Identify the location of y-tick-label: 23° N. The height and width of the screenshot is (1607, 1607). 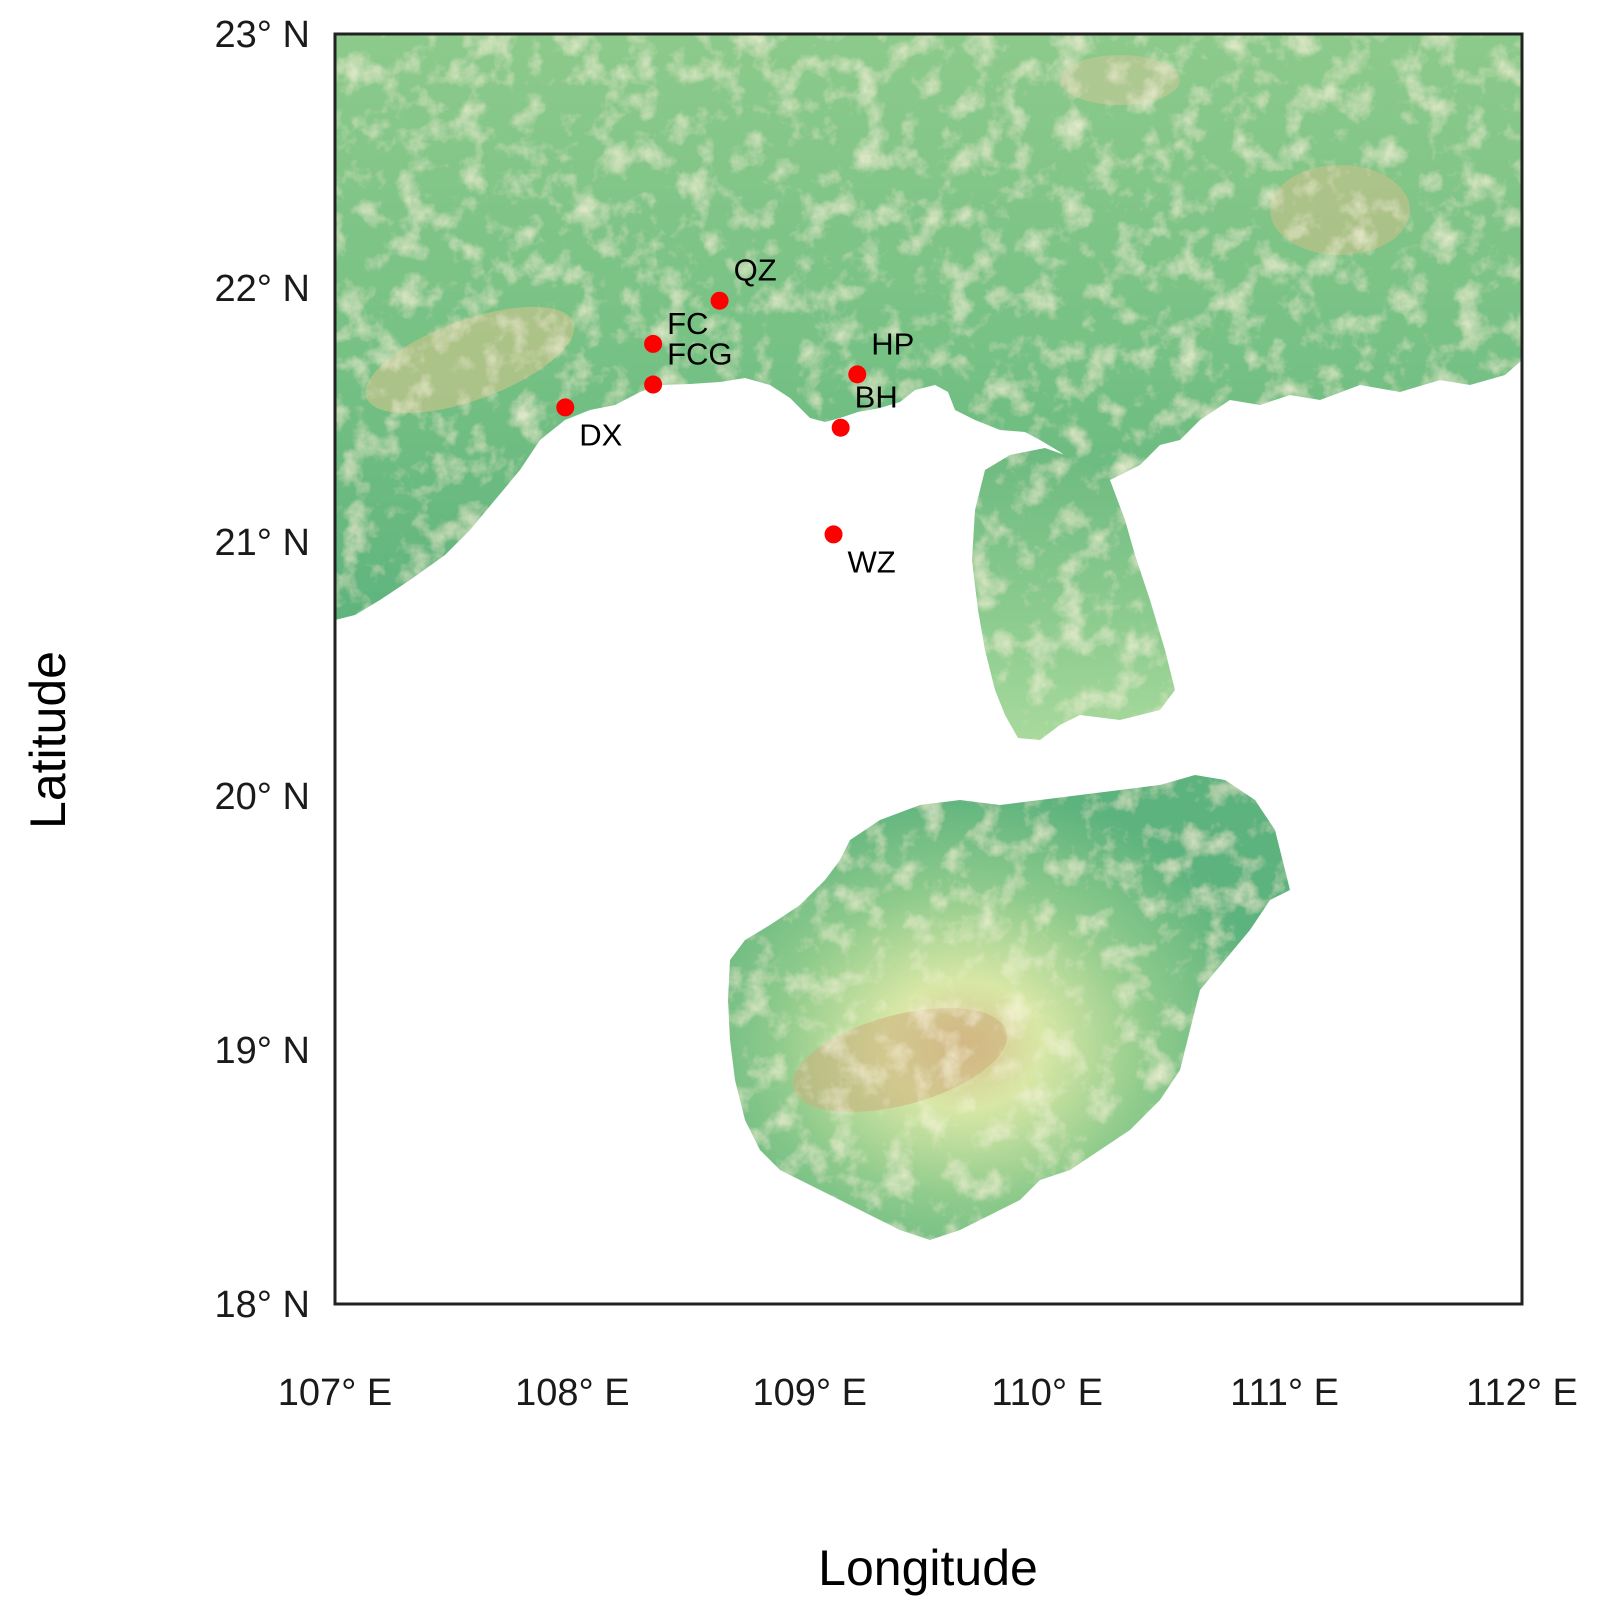
(262, 35).